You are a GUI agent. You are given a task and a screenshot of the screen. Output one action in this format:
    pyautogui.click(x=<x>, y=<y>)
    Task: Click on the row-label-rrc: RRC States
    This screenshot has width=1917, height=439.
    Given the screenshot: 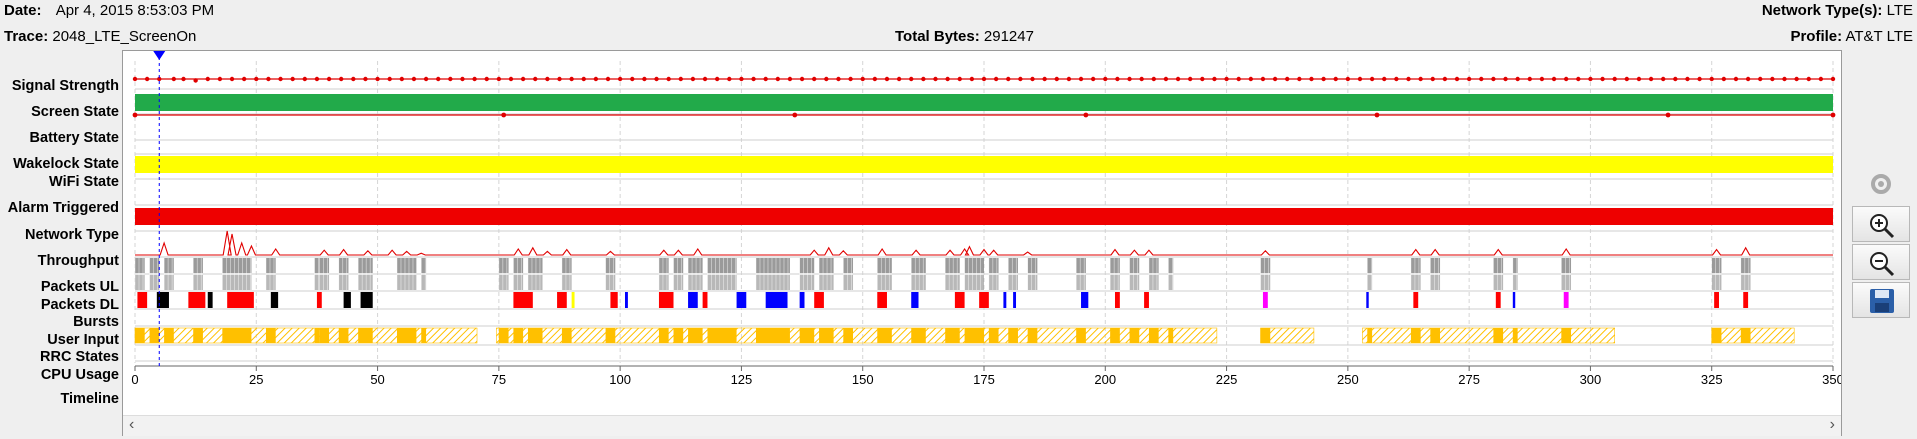 What is the action you would take?
    pyautogui.click(x=79, y=357)
    